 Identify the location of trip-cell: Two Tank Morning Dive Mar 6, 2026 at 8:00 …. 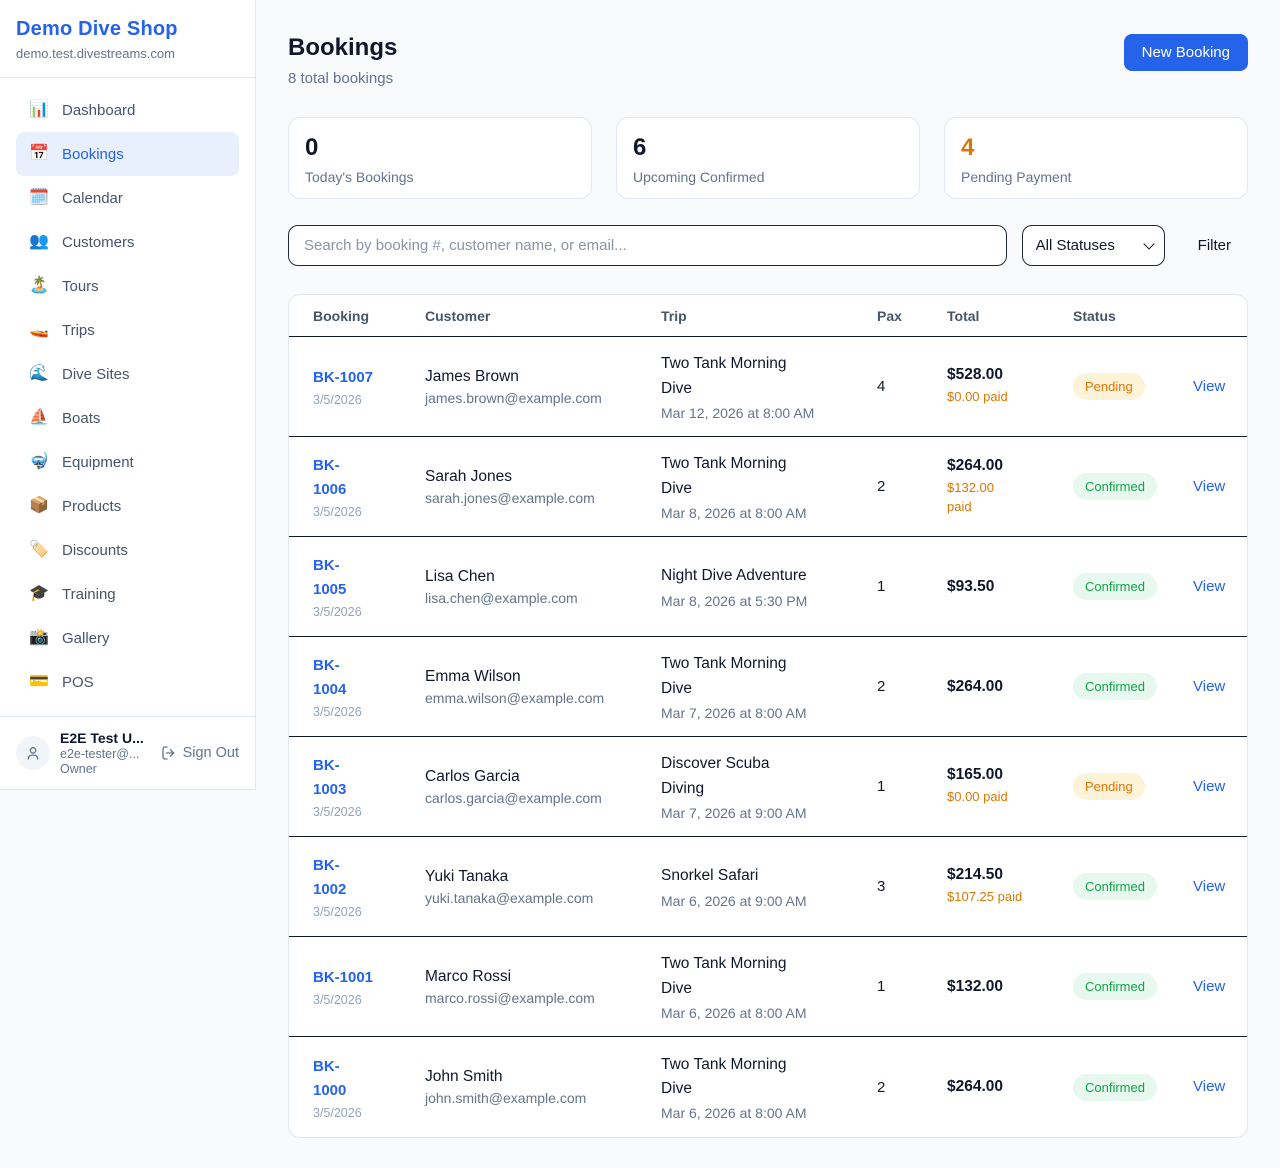
(769, 1087).